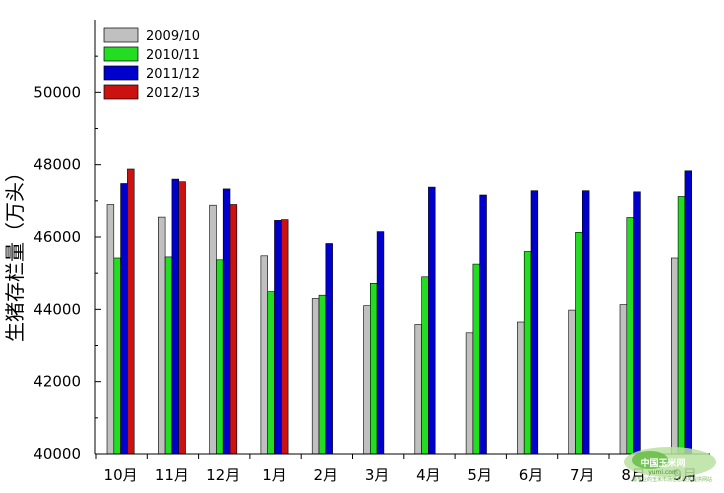 Image resolution: width=724 pixels, height=493 pixels. Describe the element at coordinates (15, 252) in the screenshot. I see `y-axis-title: 生猪存栏量（万头）` at that location.